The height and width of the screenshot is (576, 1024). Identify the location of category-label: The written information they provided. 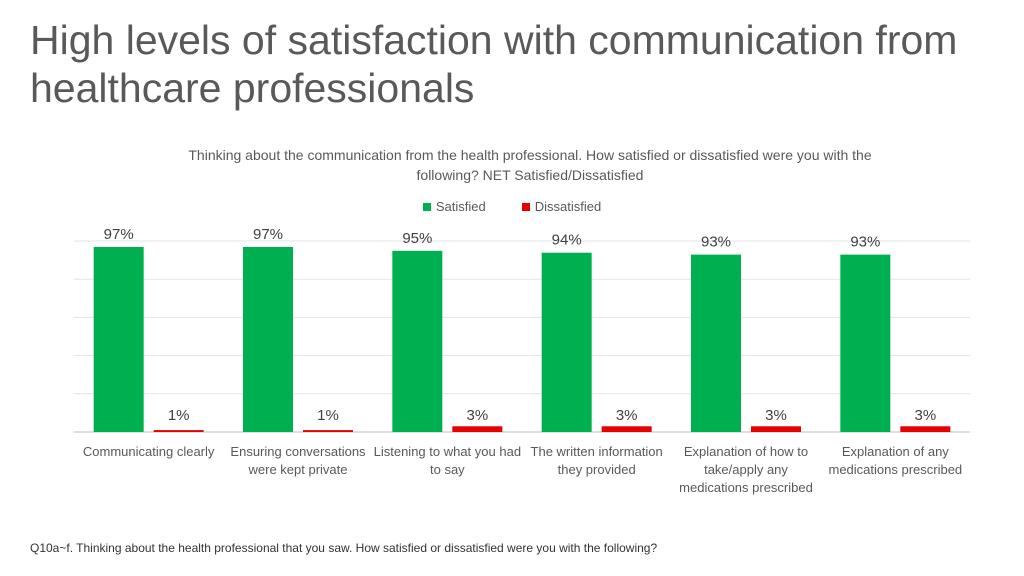
(596, 460).